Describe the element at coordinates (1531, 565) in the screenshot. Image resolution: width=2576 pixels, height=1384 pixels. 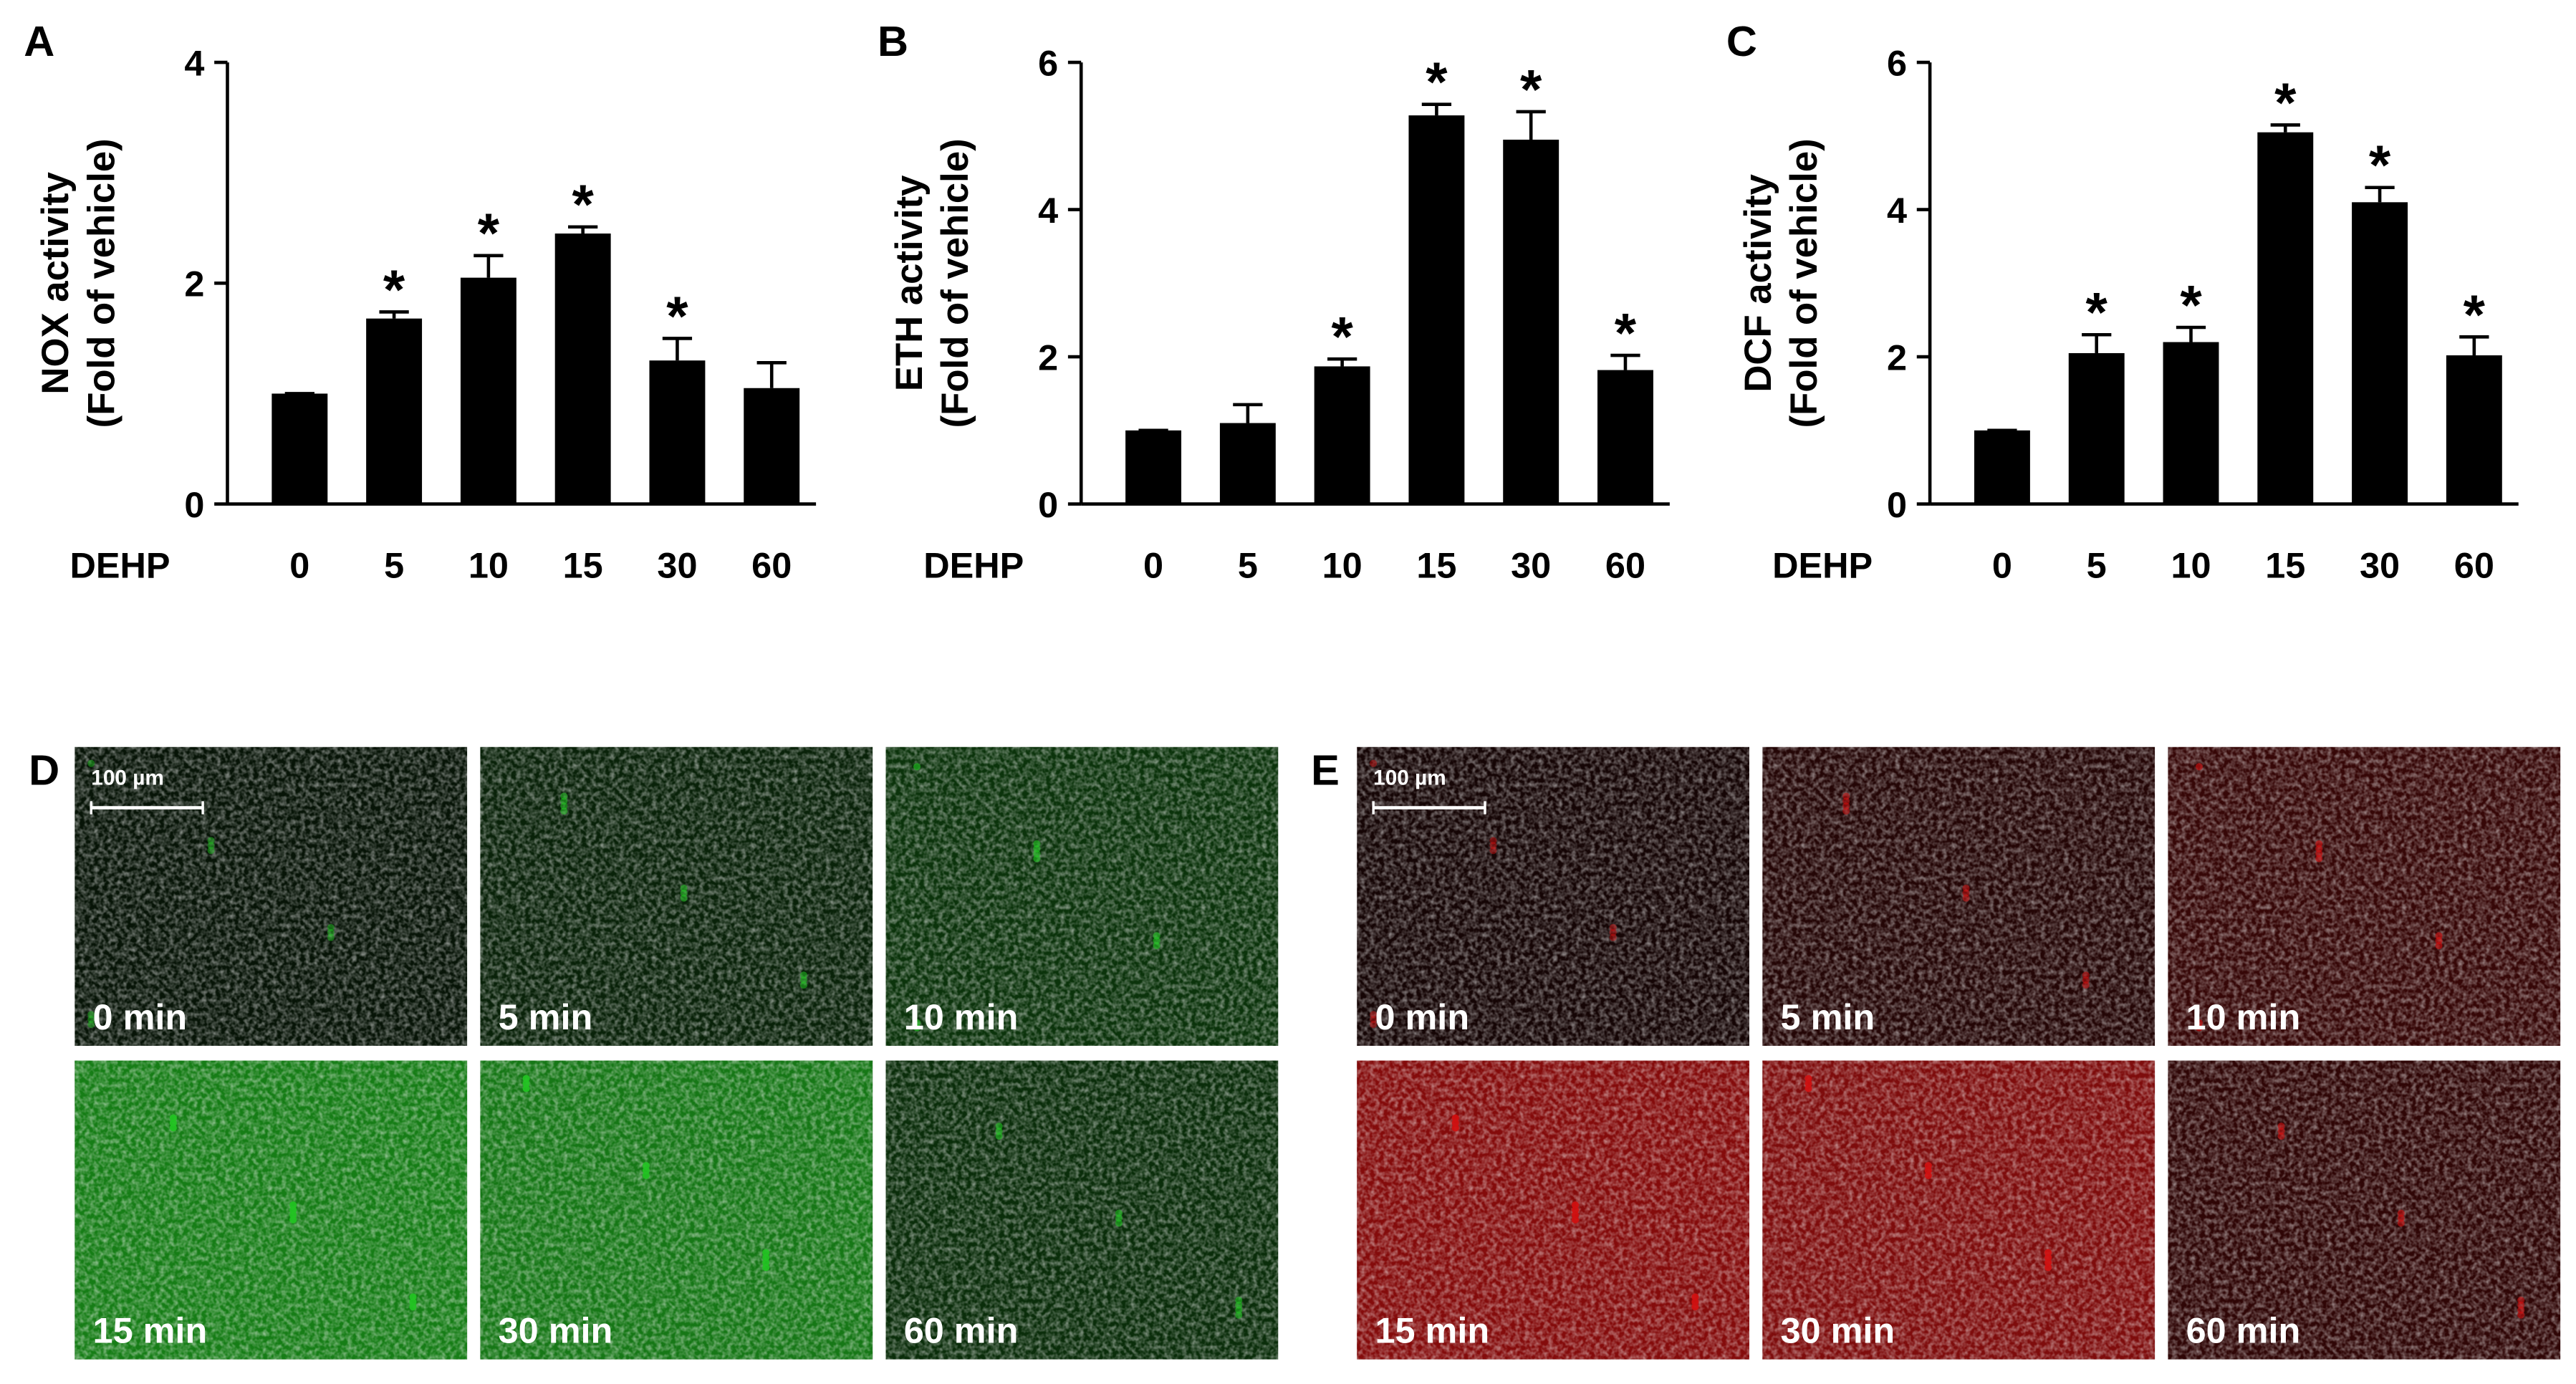
I see `x-tick-label: 30` at that location.